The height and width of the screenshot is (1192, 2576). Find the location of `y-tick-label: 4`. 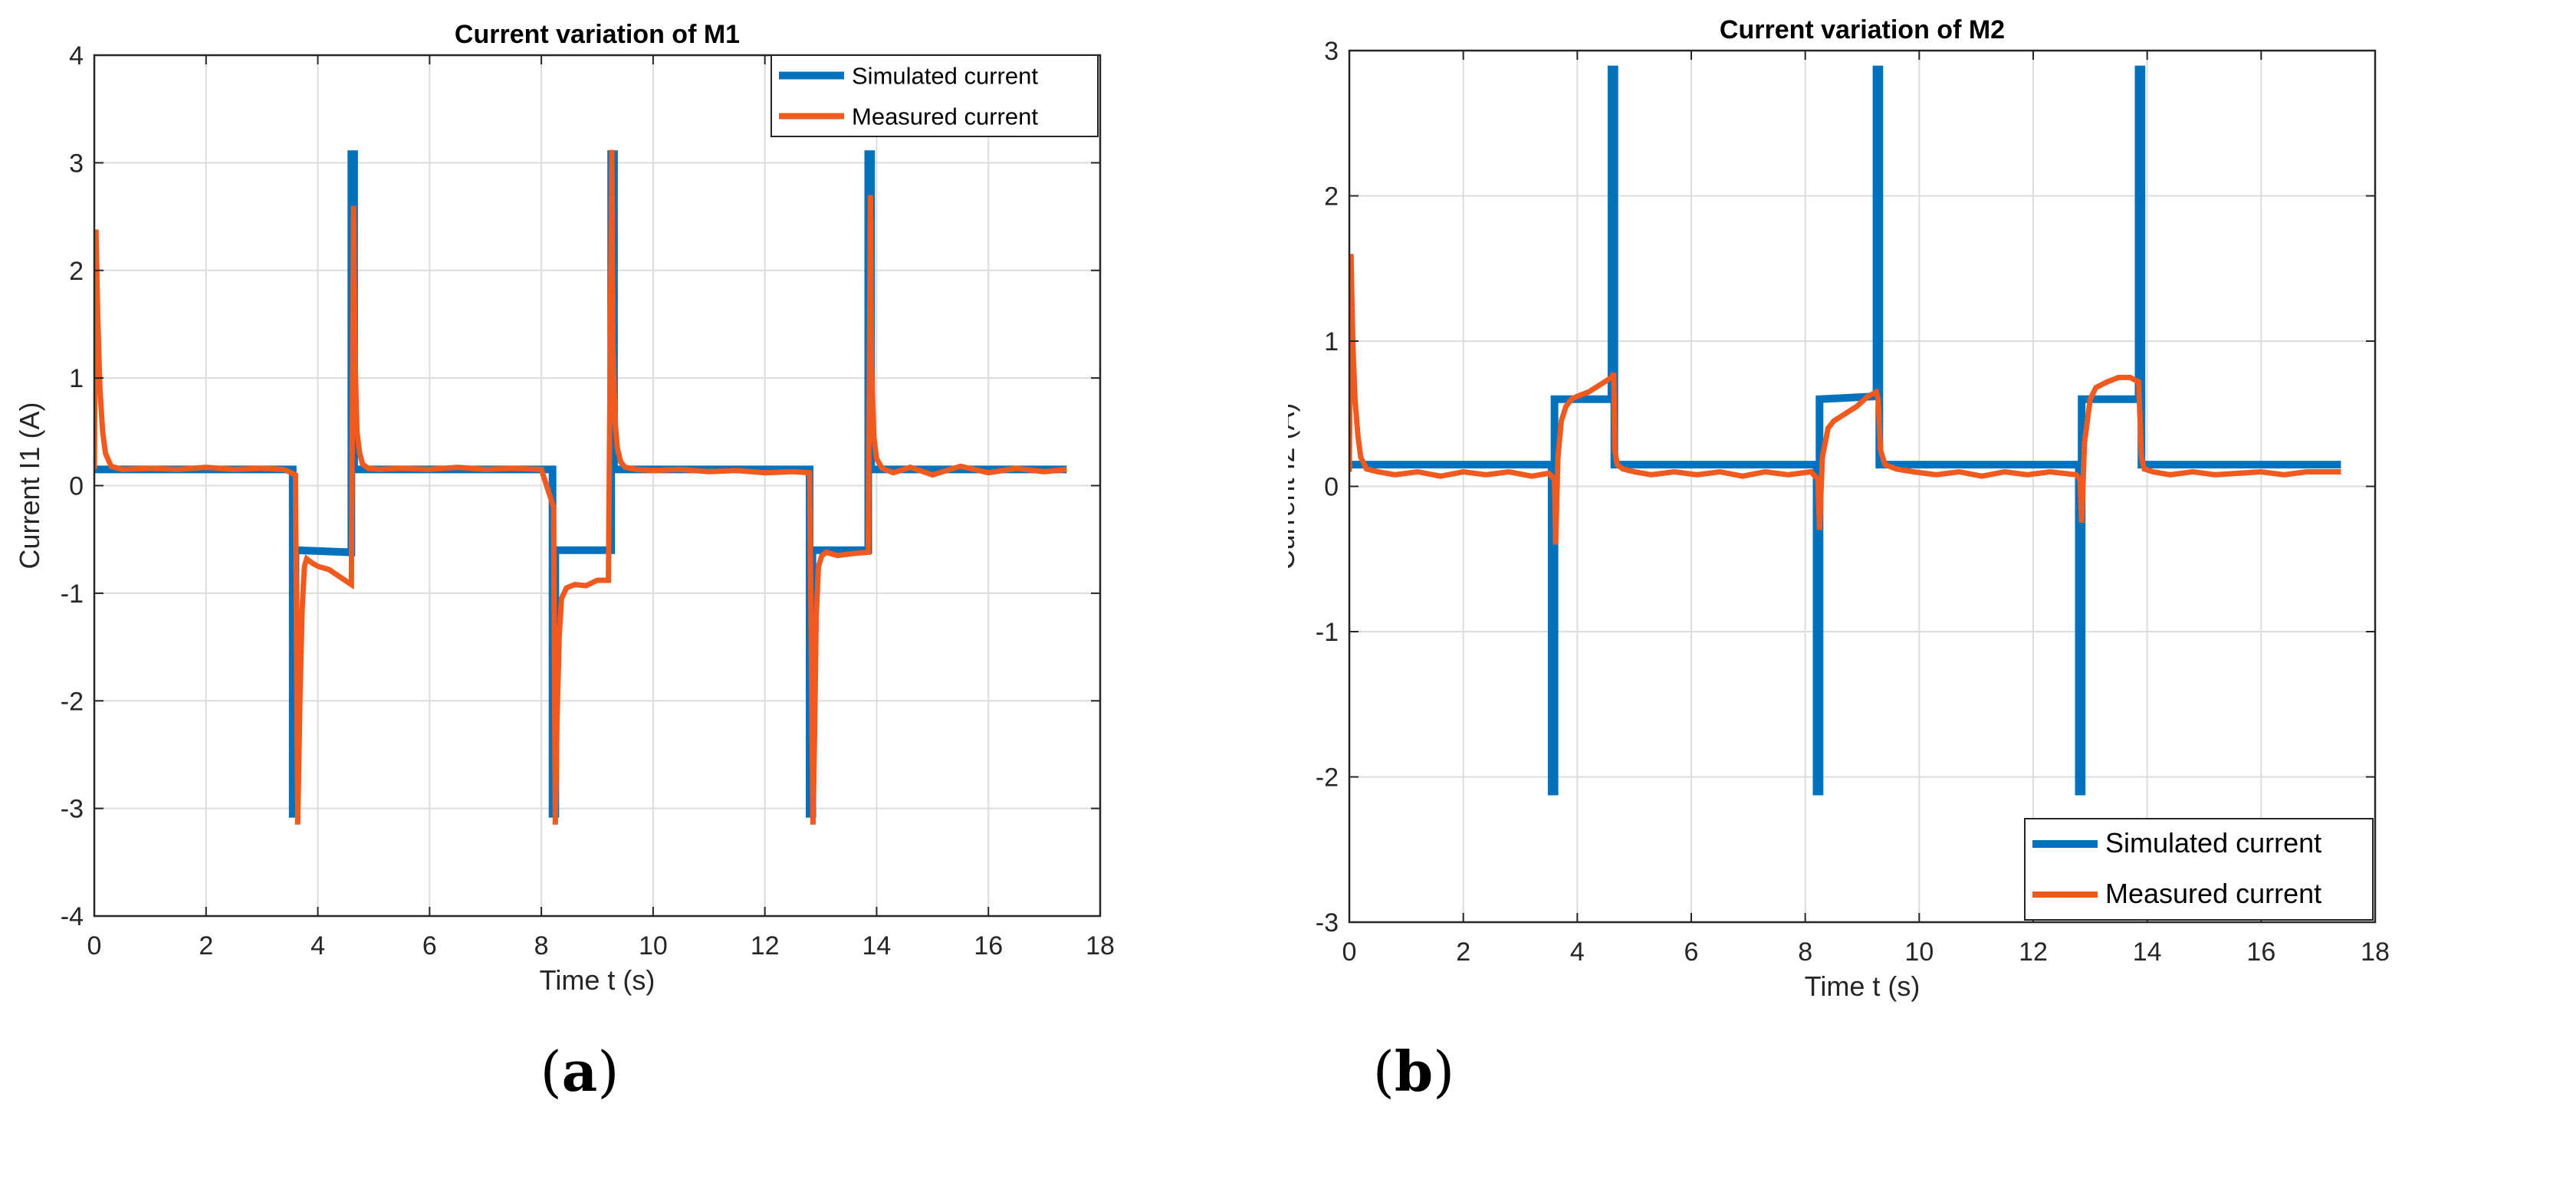

y-tick-label: 4 is located at coordinates (76, 56).